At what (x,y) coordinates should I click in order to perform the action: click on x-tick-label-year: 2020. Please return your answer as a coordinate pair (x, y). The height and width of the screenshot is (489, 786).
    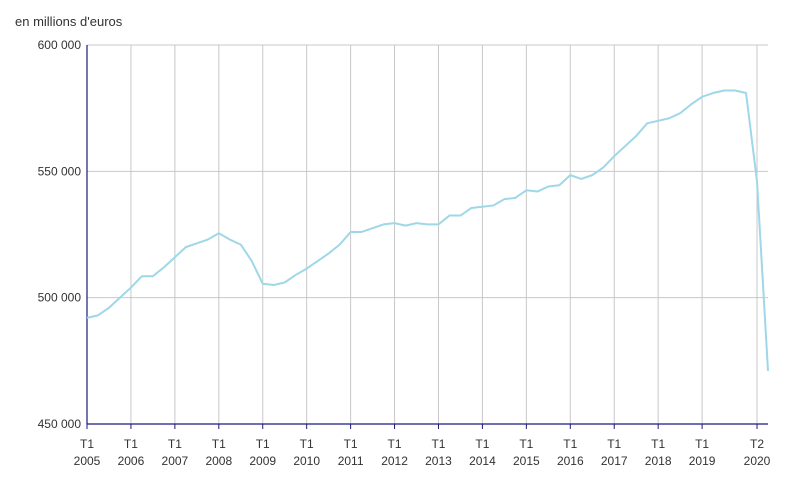
    Looking at the image, I should click on (757, 461).